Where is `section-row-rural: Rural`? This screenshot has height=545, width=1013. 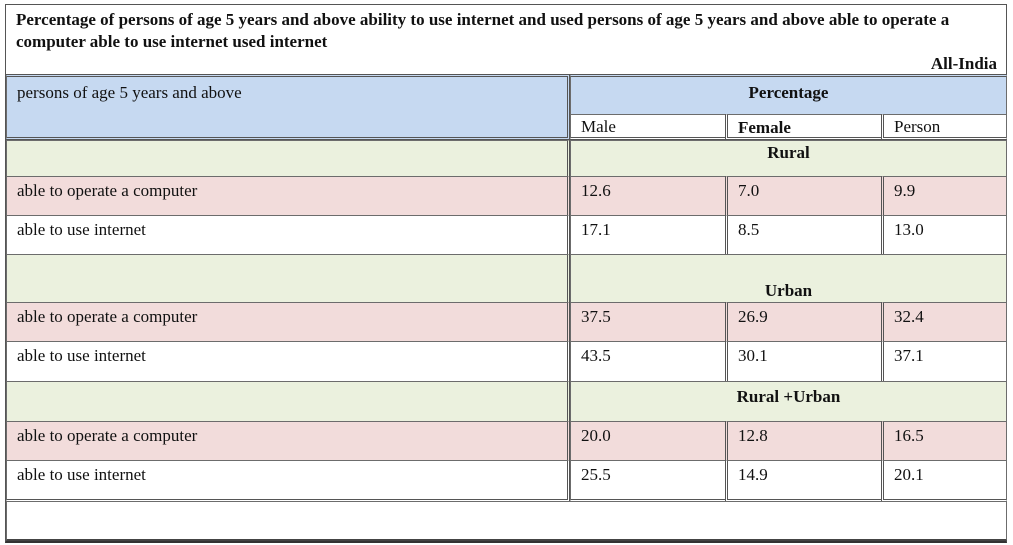
section-row-rural: Rural is located at coordinates (788, 158).